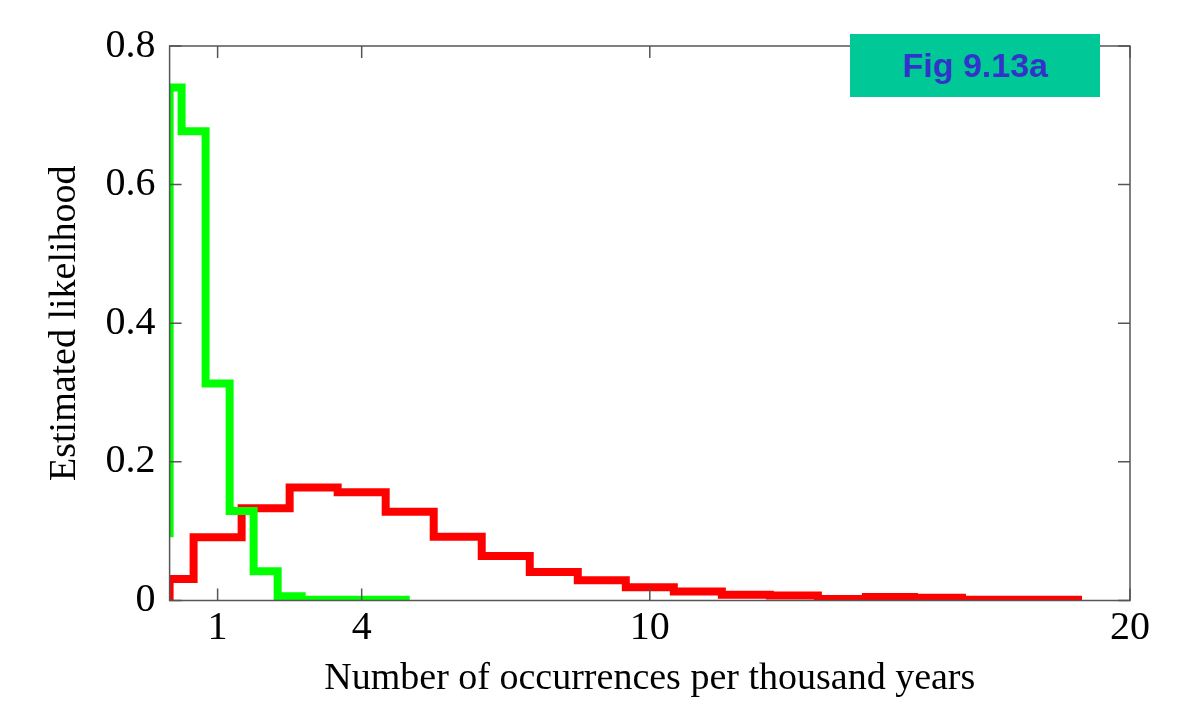 This screenshot has height=714, width=1178. Describe the element at coordinates (217, 625) in the screenshot. I see `x-tick-label: 1` at that location.